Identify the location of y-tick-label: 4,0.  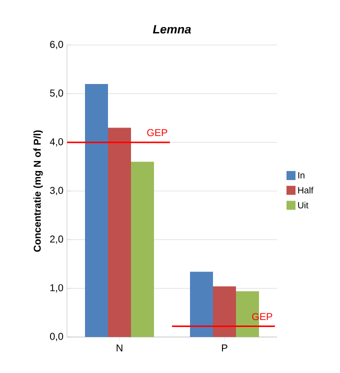
(57, 142).